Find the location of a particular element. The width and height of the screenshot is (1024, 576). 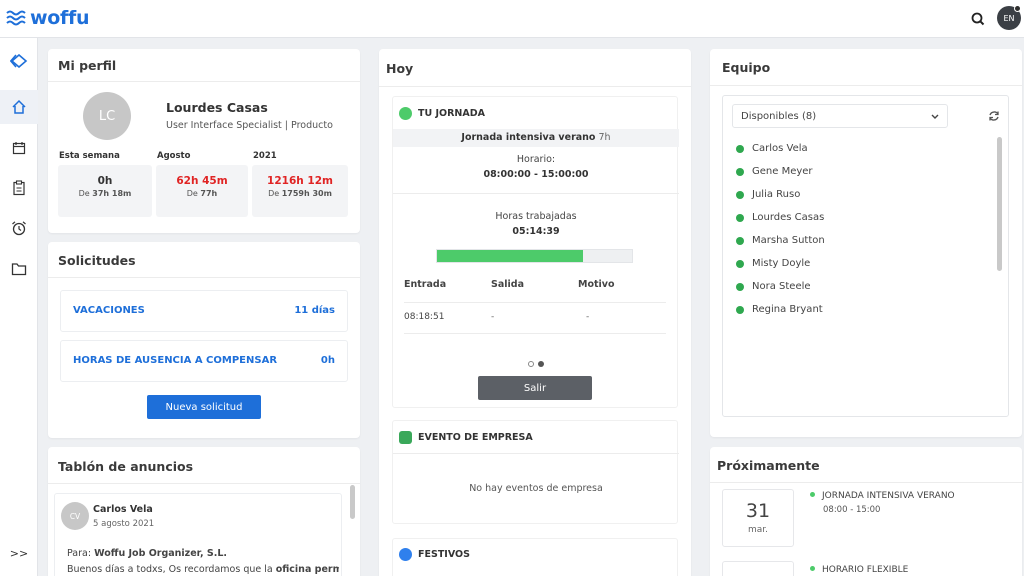

sidebar-item-documents is located at coordinates (19, 269).